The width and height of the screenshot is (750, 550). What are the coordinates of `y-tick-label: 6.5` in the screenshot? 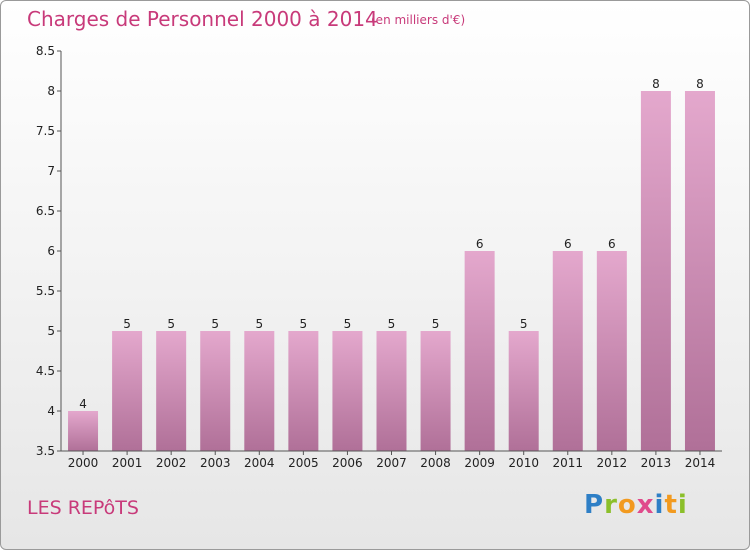 It's located at (45, 211).